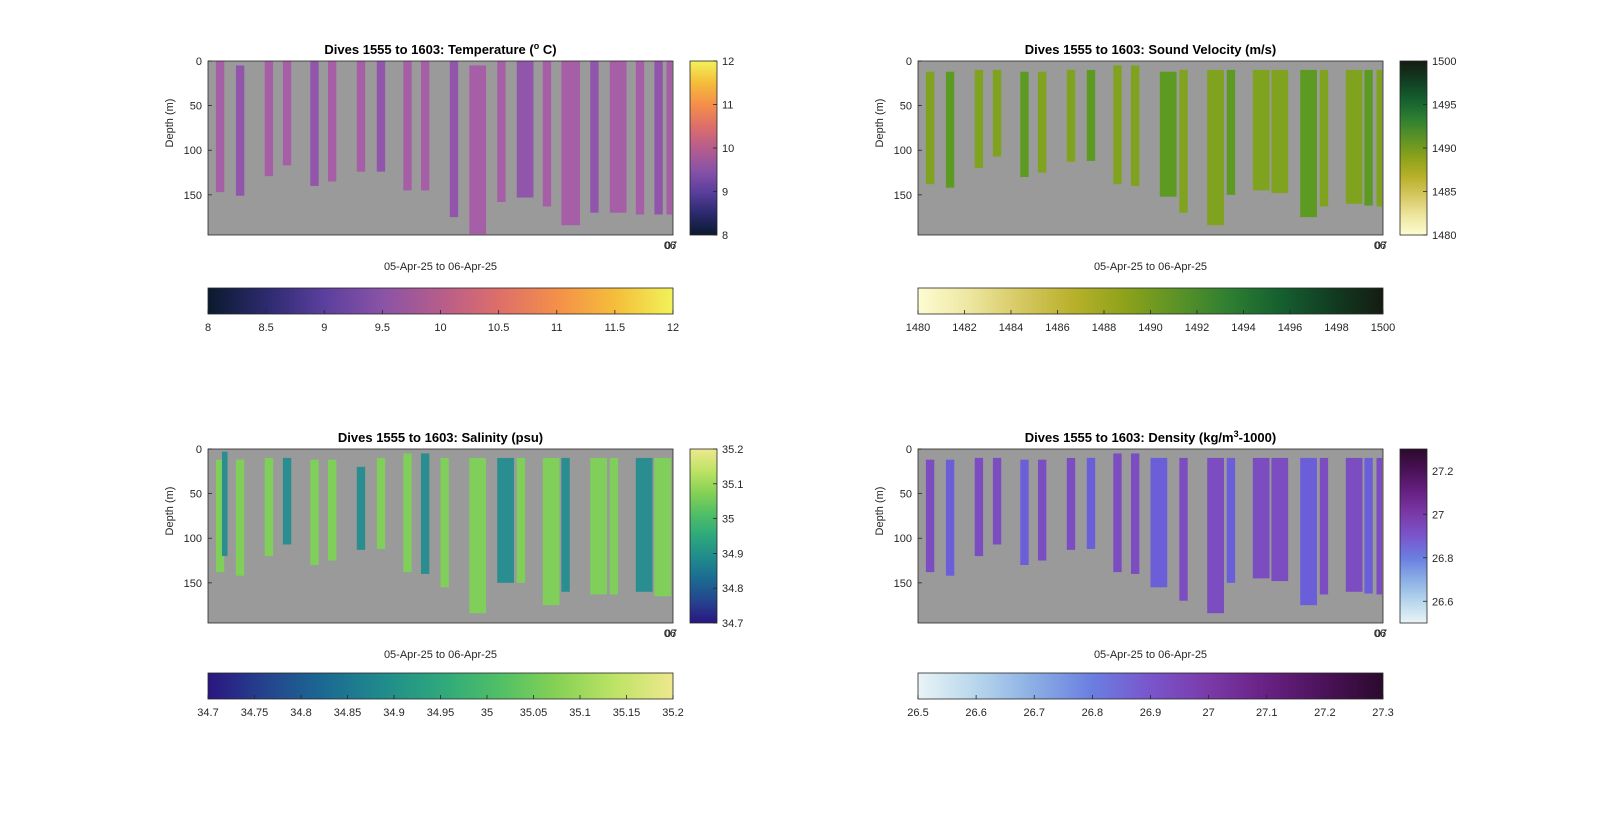 The width and height of the screenshot is (1600, 815). What do you see at coordinates (1011, 328) in the screenshot?
I see `colorbar-bottom-label: 1484` at bounding box center [1011, 328].